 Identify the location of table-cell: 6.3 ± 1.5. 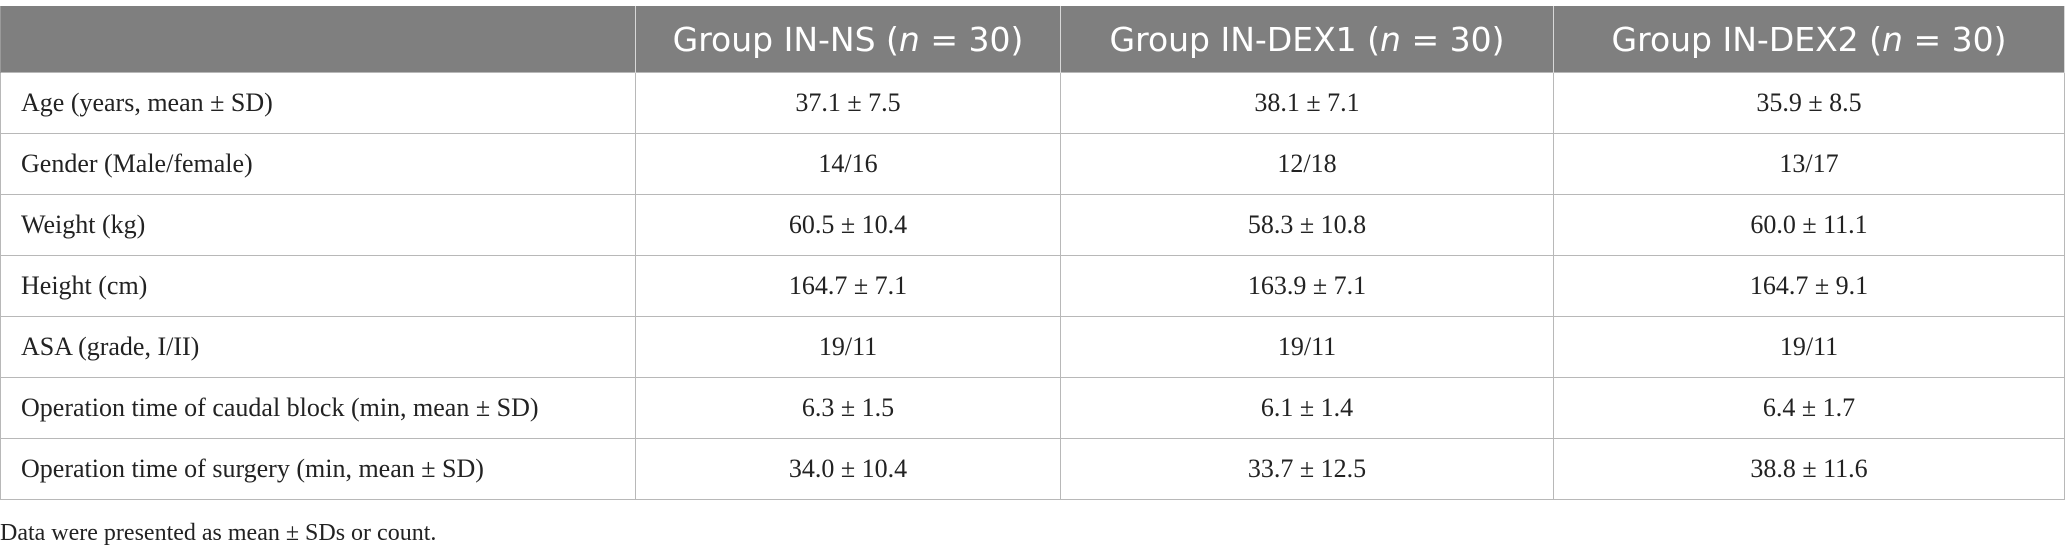
(848, 408).